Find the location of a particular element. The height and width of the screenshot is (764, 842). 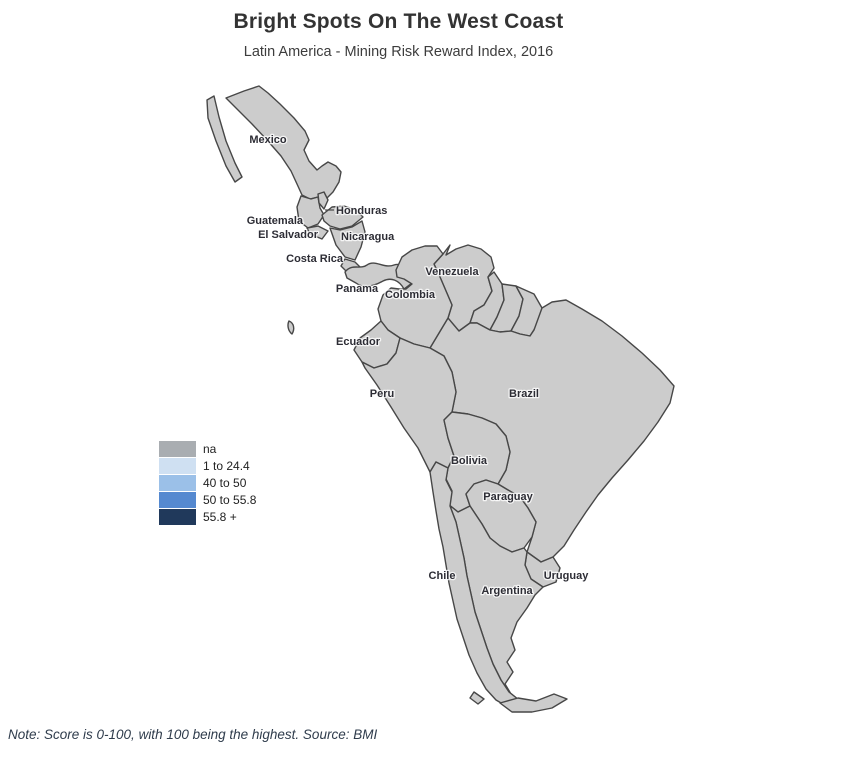

country-label-panama: Panama is located at coordinates (357, 289).